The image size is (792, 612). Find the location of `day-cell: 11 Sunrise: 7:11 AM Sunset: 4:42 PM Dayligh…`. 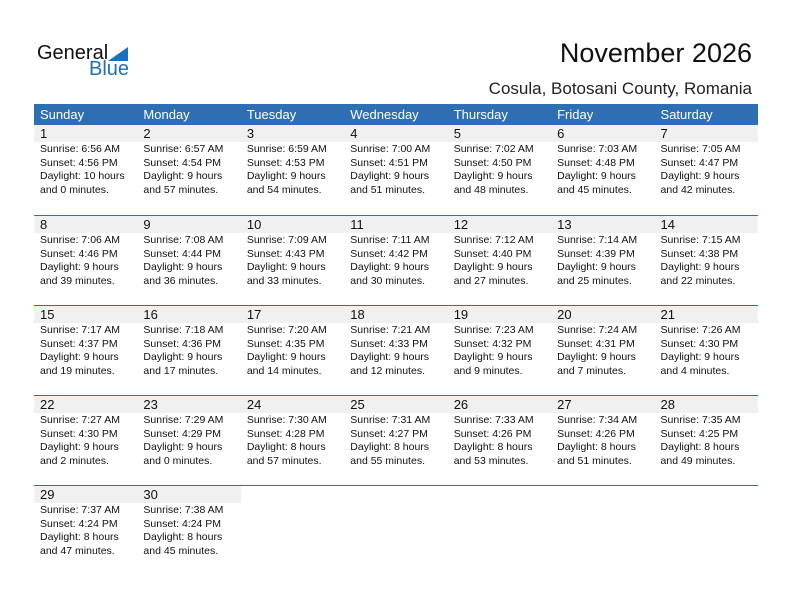

day-cell: 11 Sunrise: 7:11 AM Sunset: 4:42 PM Dayligh… is located at coordinates (396, 260).